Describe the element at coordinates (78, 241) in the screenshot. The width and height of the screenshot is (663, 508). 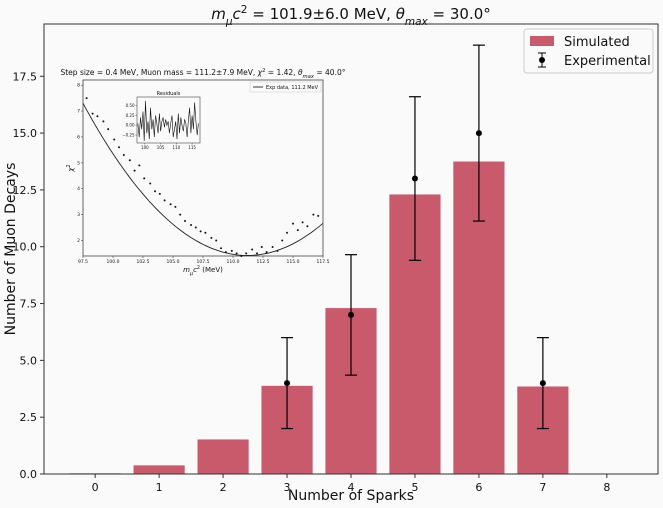
I see `inset-y-tick-label: 2` at that location.